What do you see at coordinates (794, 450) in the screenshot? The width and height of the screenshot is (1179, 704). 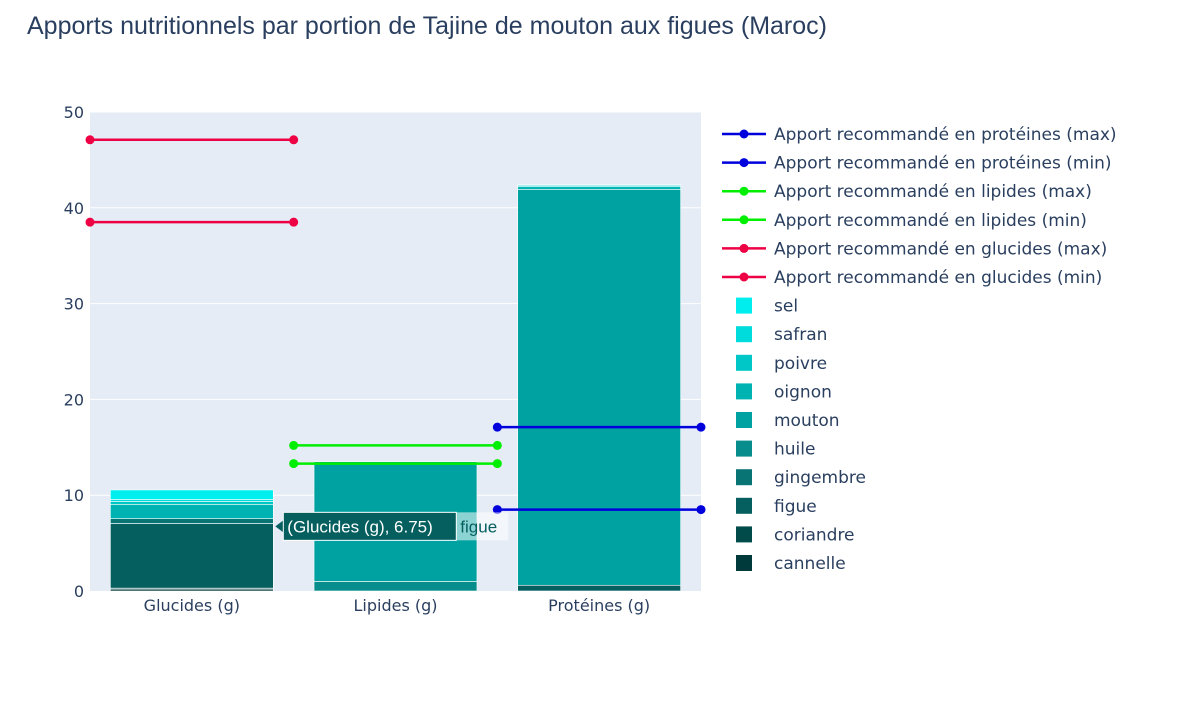 I see `legend-label: huile` at bounding box center [794, 450].